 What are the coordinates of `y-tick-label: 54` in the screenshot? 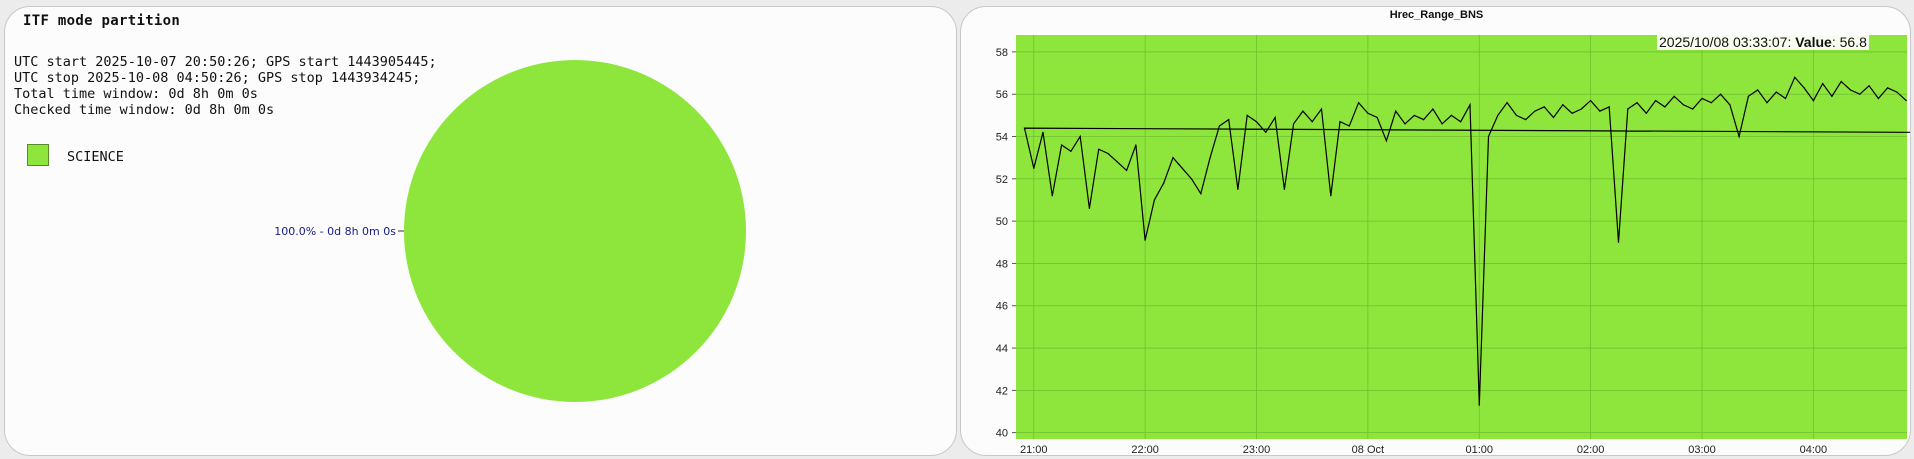 It's located at (1002, 138).